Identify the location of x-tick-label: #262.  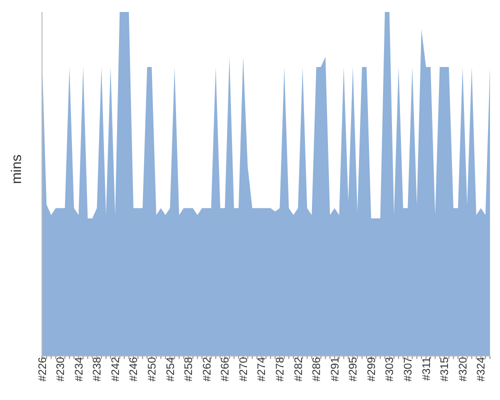
(207, 369).